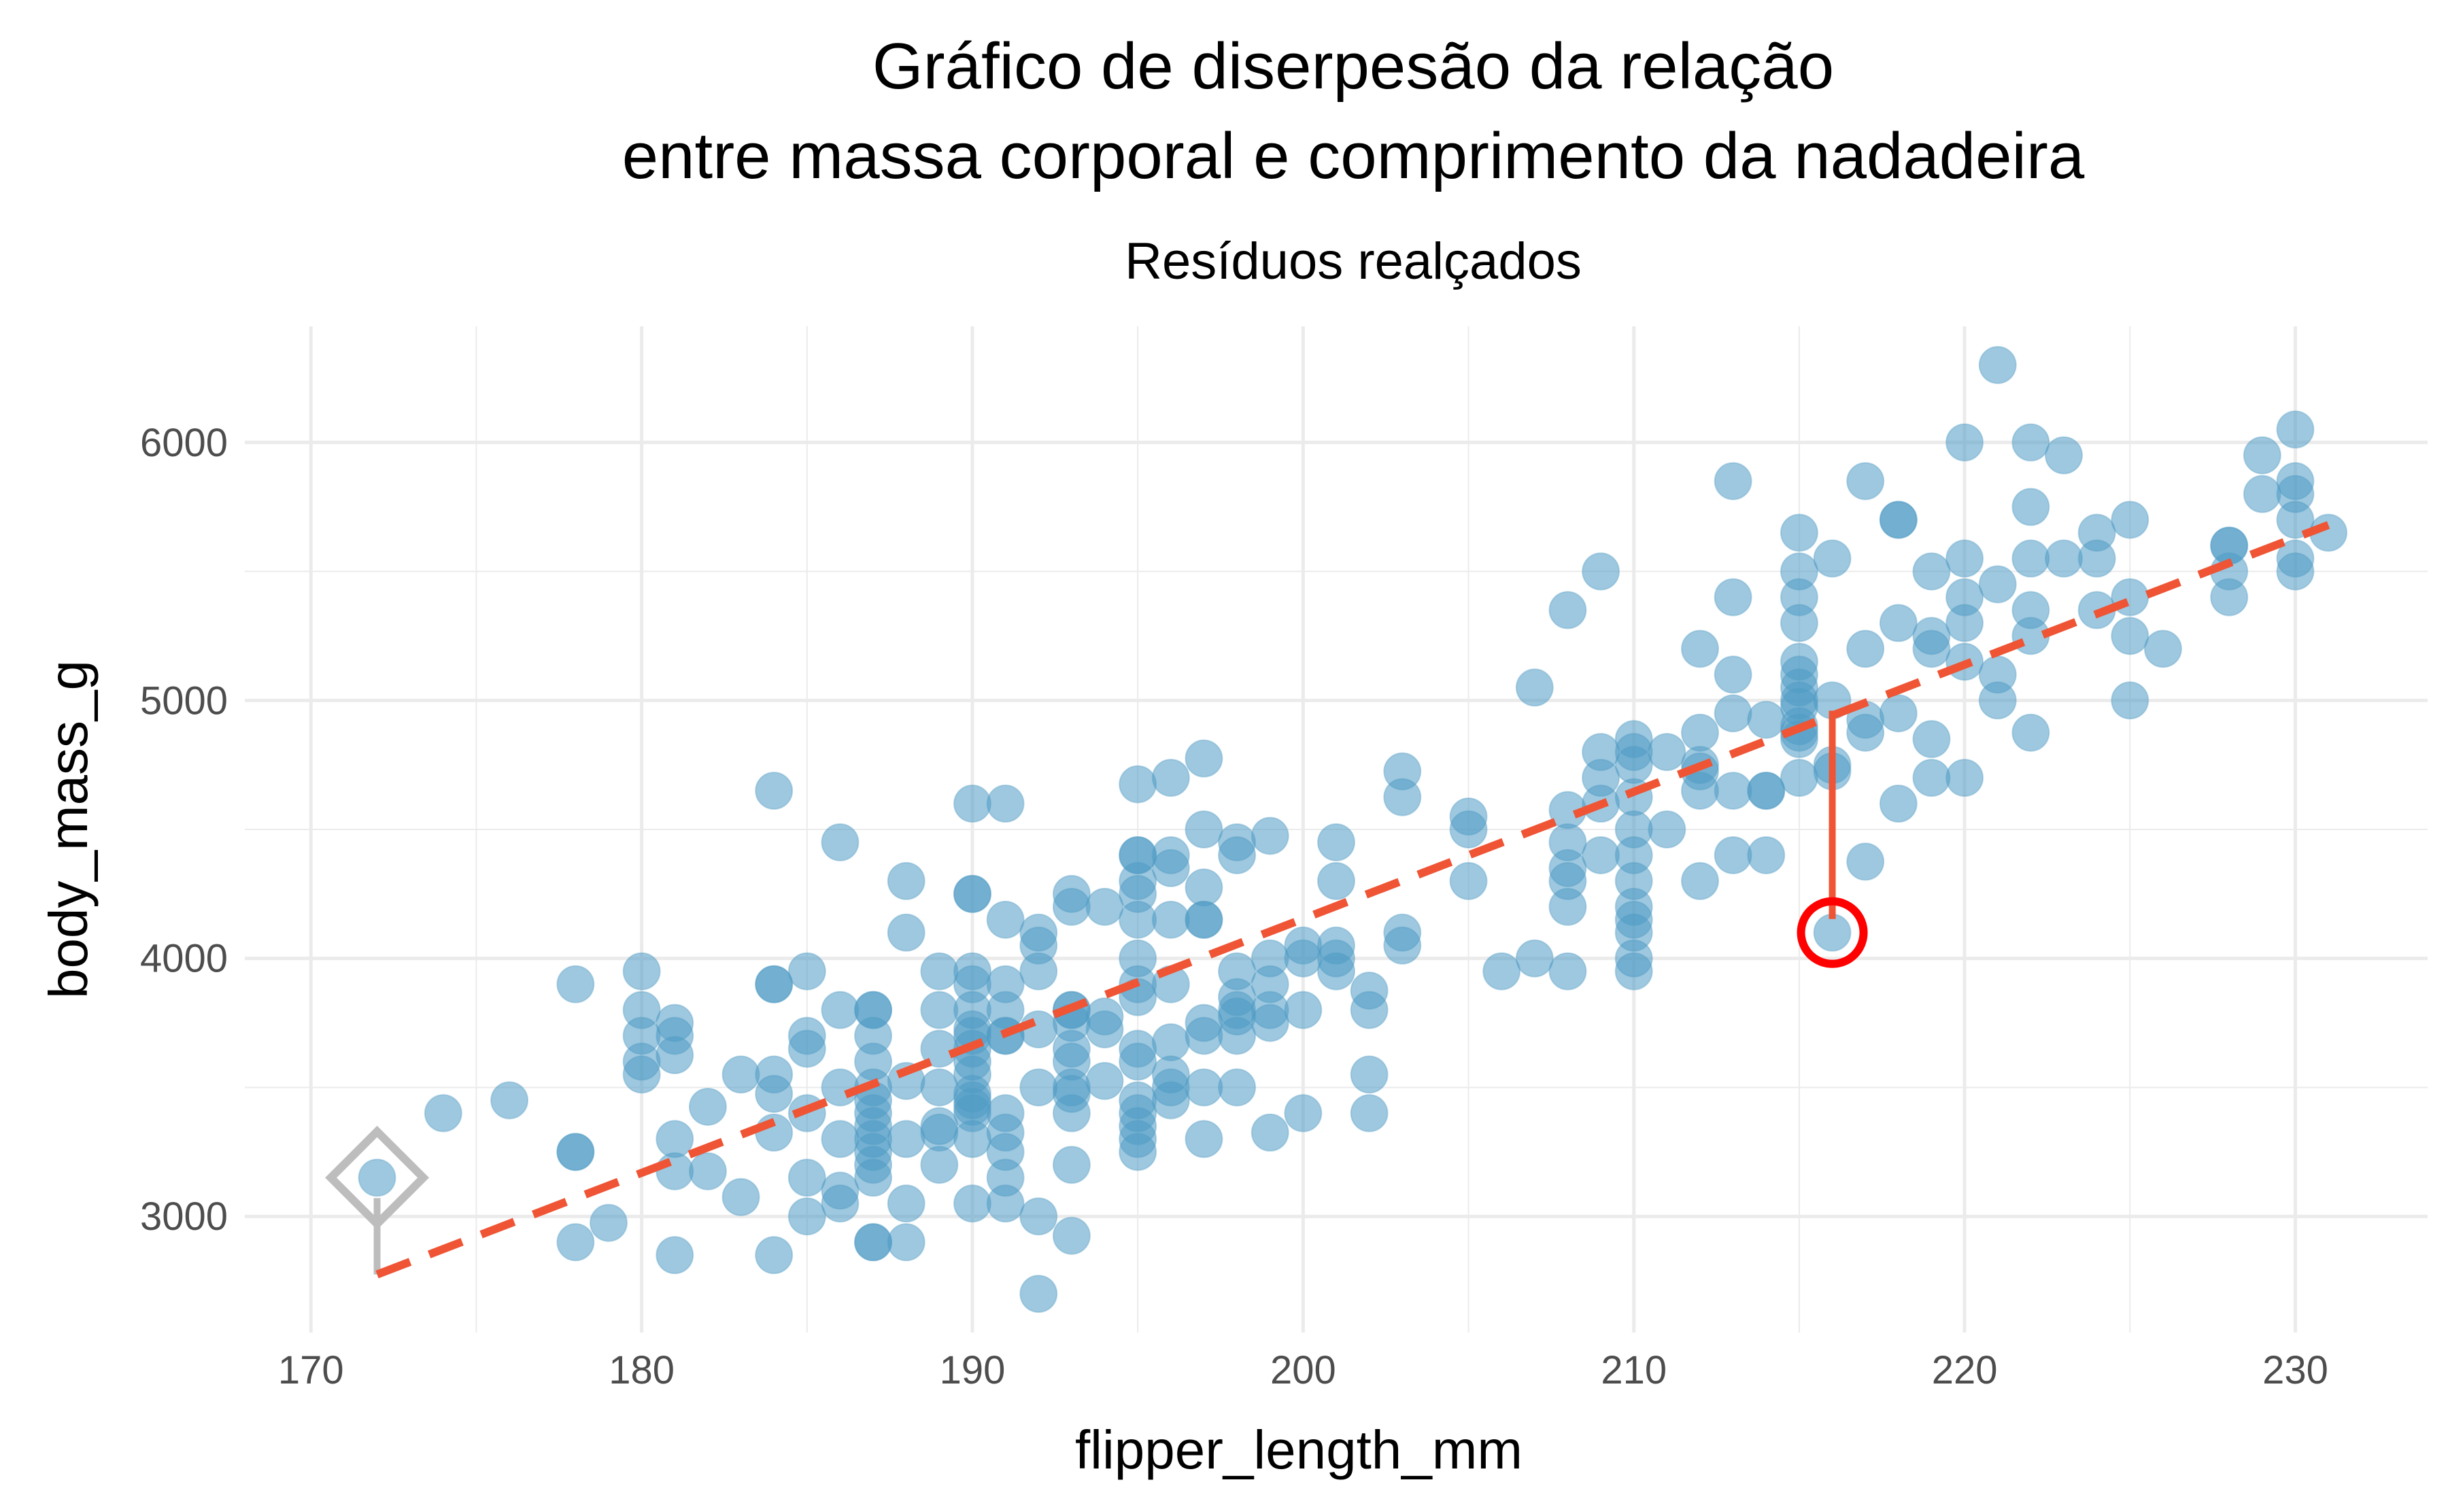 The height and width of the screenshot is (1512, 2448). What do you see at coordinates (184, 443) in the screenshot?
I see `y-tick-label: 6000` at bounding box center [184, 443].